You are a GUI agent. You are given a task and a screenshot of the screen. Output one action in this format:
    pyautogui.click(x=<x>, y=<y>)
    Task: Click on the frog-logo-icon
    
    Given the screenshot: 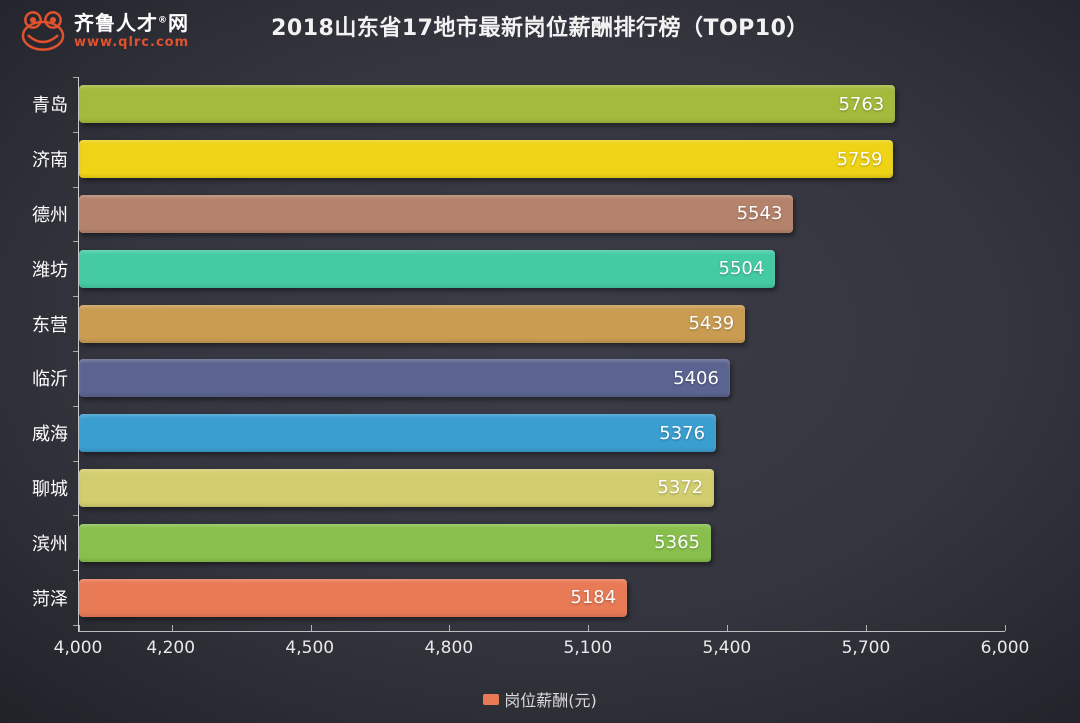 What is the action you would take?
    pyautogui.click(x=43, y=31)
    